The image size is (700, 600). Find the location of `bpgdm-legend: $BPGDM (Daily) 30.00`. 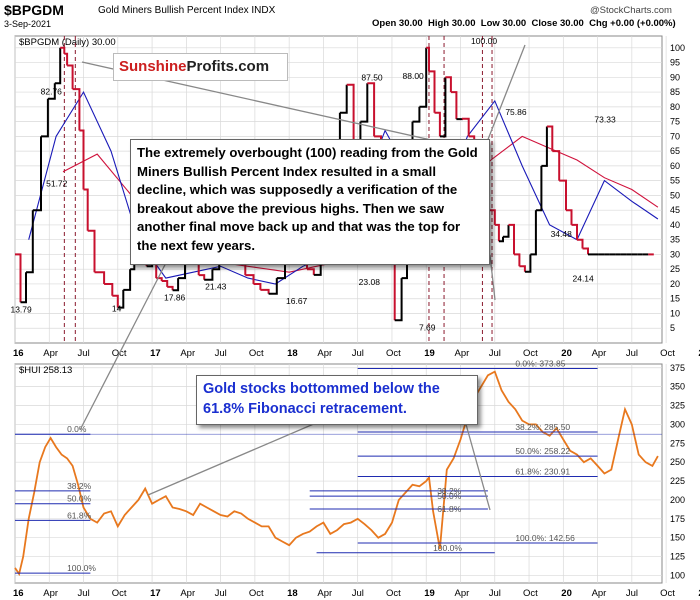

bpgdm-legend: $BPGDM (Daily) 30.00 is located at coordinates (67, 42).